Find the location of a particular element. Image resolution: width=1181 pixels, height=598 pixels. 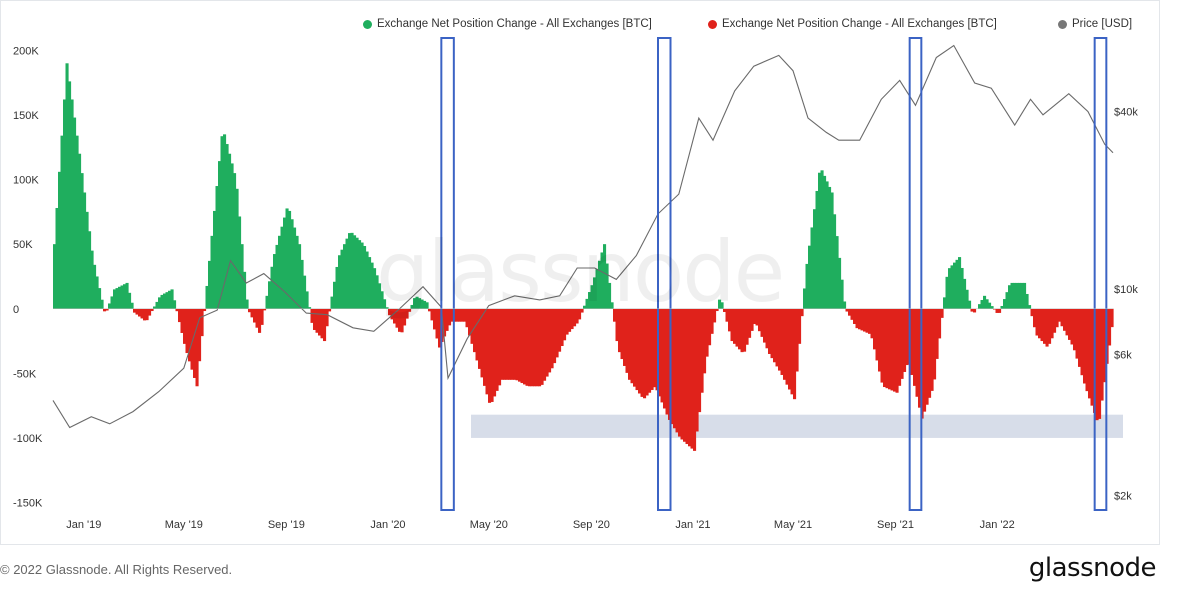

y-left-tick-label: 200K is located at coordinates (26, 51).